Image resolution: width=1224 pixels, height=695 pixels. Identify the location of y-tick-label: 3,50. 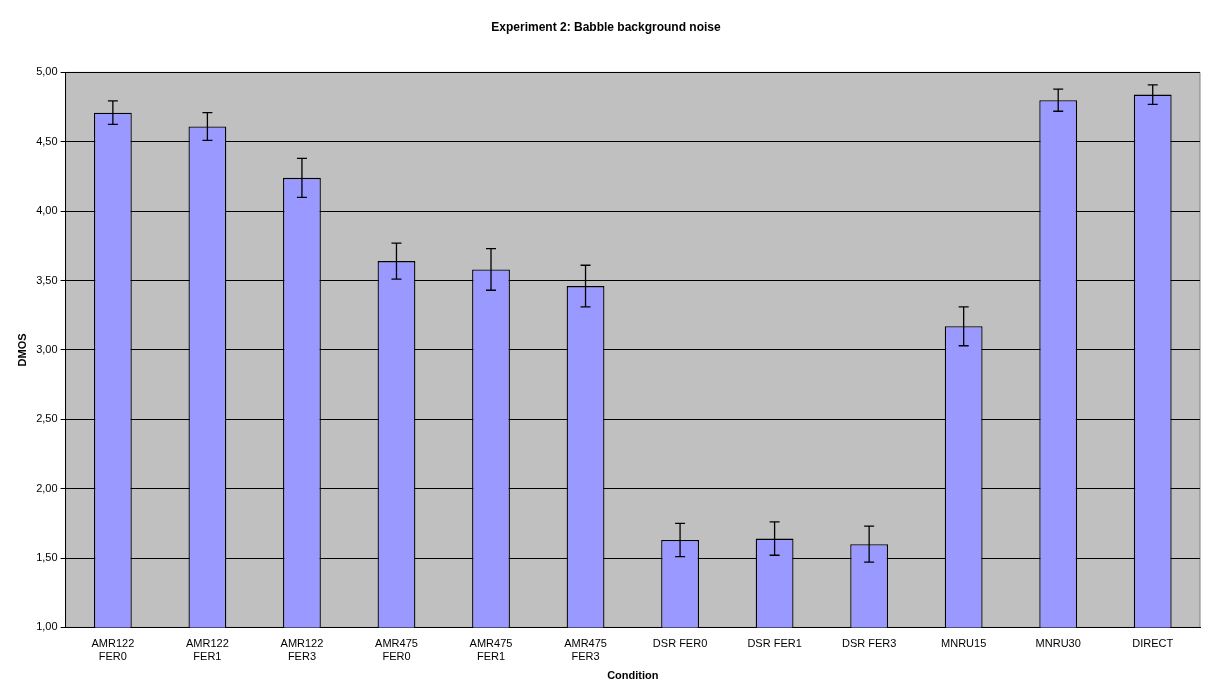
(47, 279).